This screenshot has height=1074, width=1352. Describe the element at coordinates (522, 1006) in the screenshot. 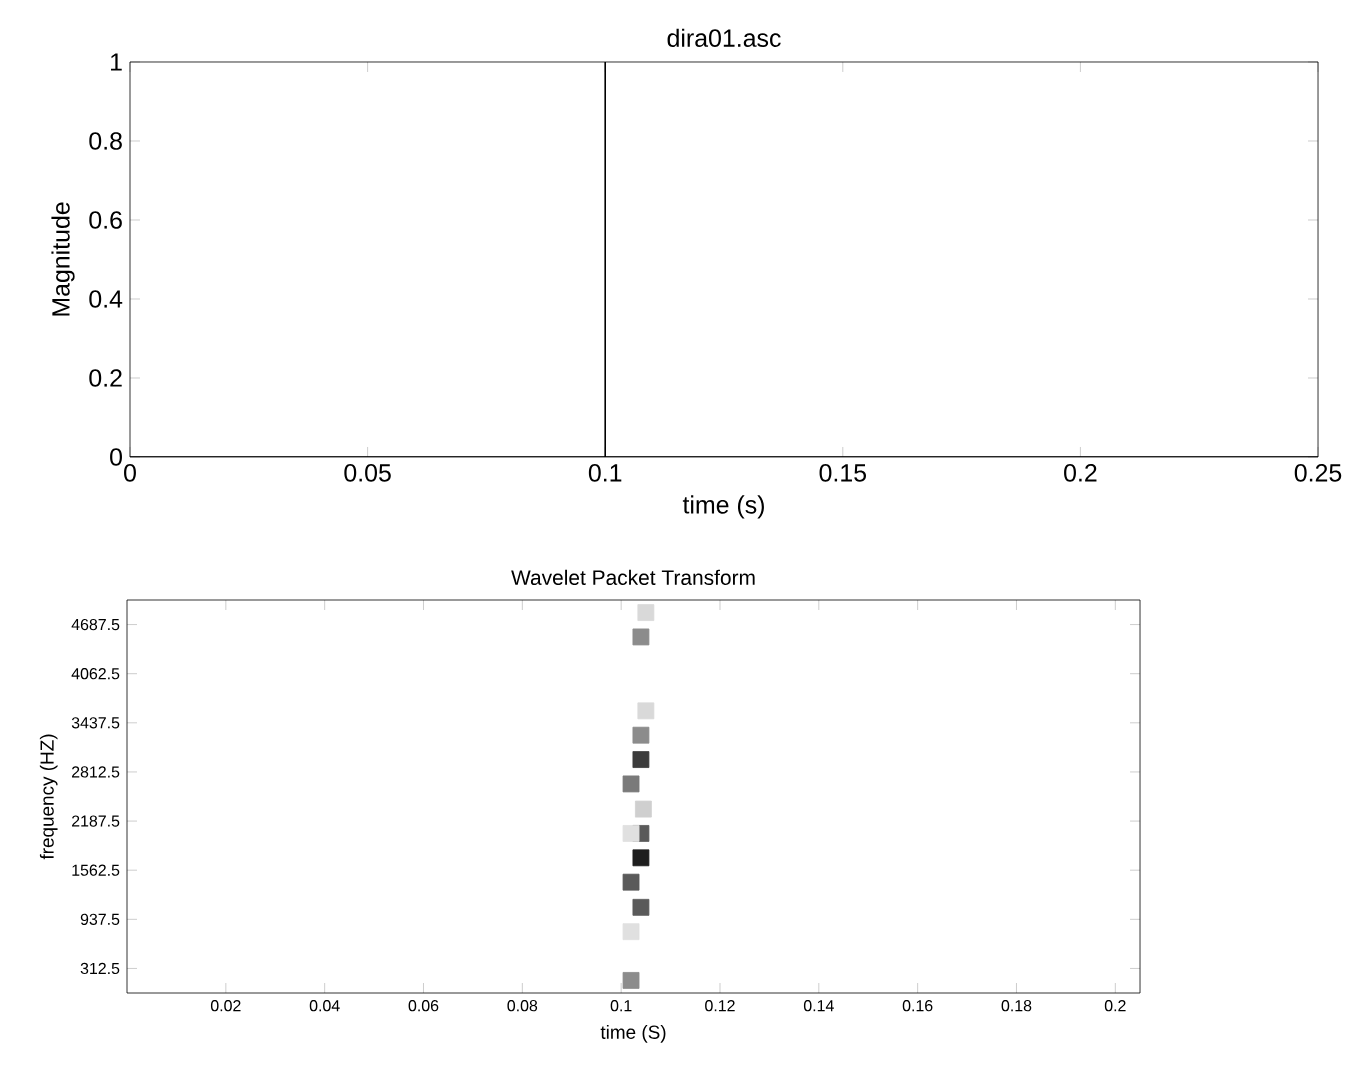

I see `x-tick-label: 0.08` at that location.